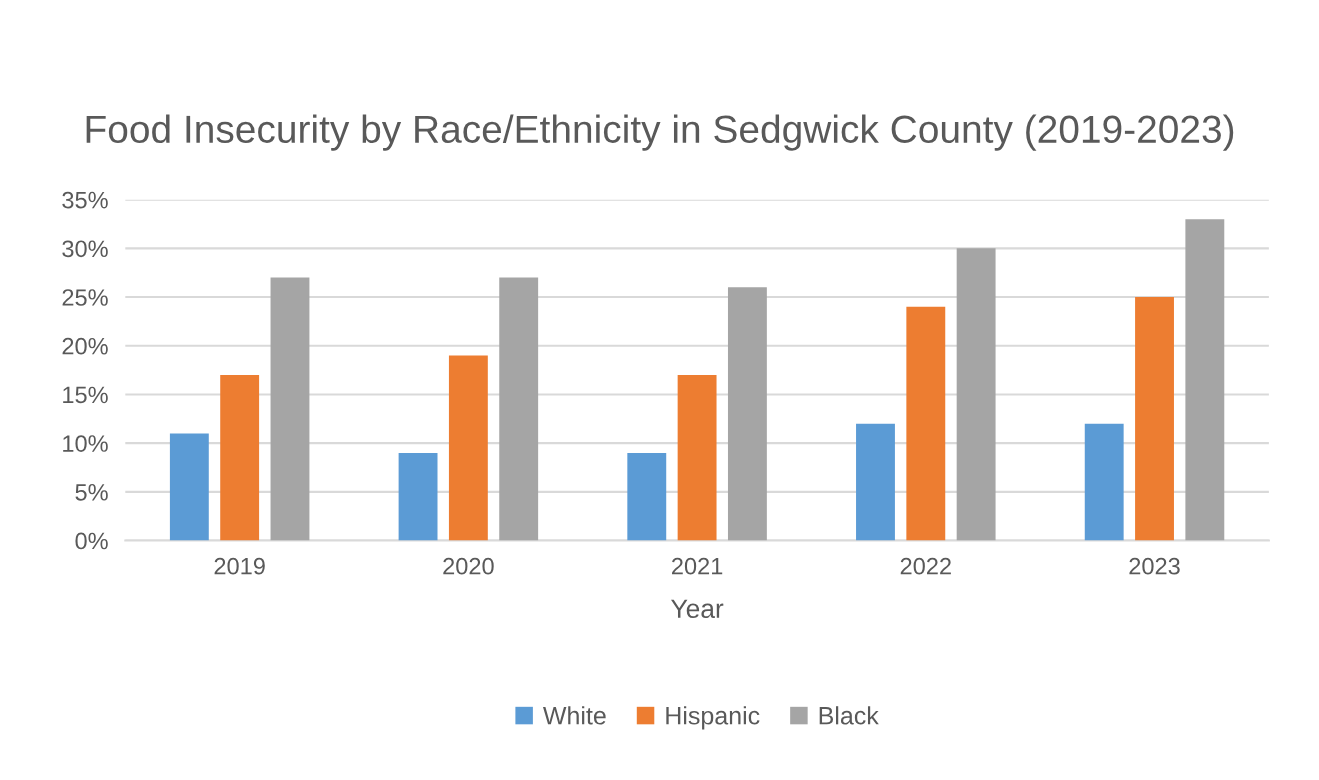 The width and height of the screenshot is (1319, 780). What do you see at coordinates (468, 566) in the screenshot?
I see `x-tick-label: 2020` at bounding box center [468, 566].